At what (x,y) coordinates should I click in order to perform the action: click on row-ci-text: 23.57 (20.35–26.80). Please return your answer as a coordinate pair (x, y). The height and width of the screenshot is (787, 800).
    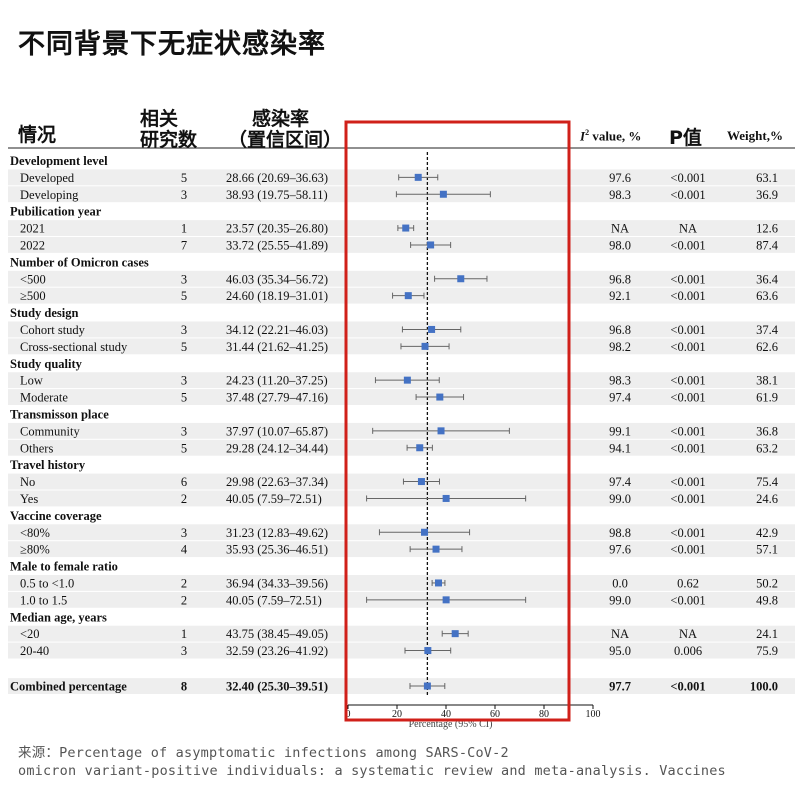
    Looking at the image, I should click on (277, 229).